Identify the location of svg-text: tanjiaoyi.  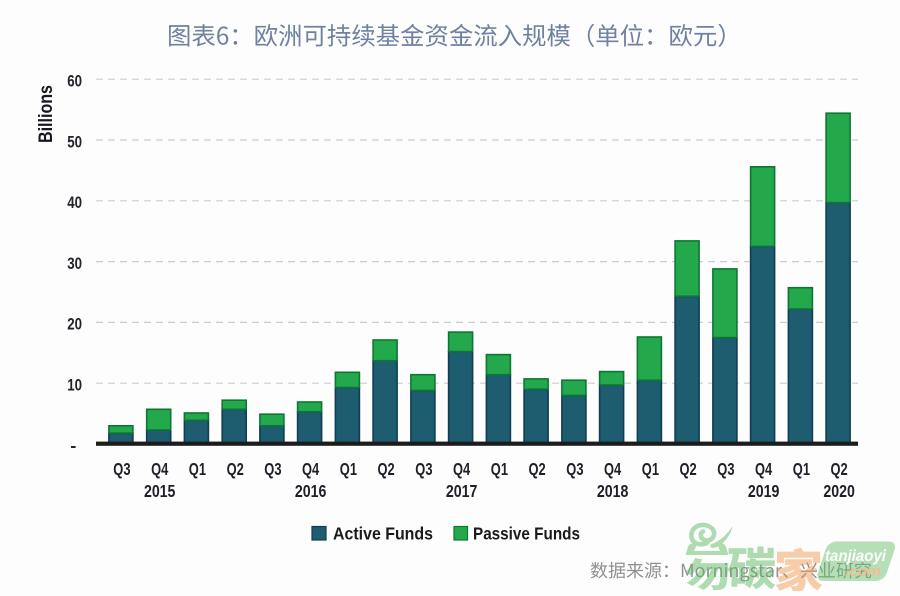
(856, 556).